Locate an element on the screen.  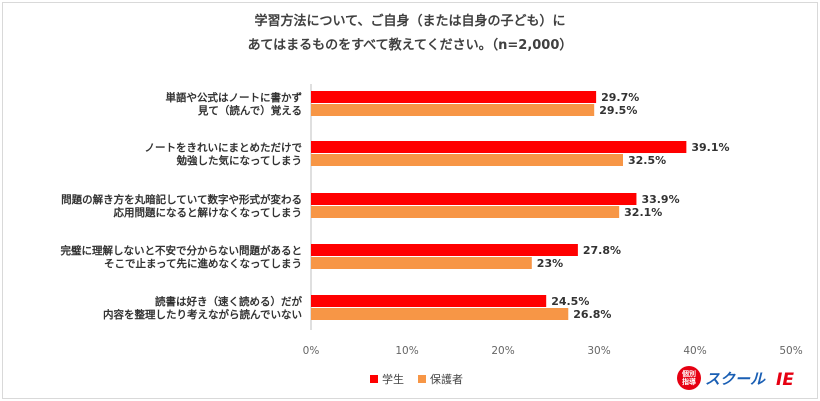
school-ie-logo: 個別 指導 スクール IE is located at coordinates (740, 378).